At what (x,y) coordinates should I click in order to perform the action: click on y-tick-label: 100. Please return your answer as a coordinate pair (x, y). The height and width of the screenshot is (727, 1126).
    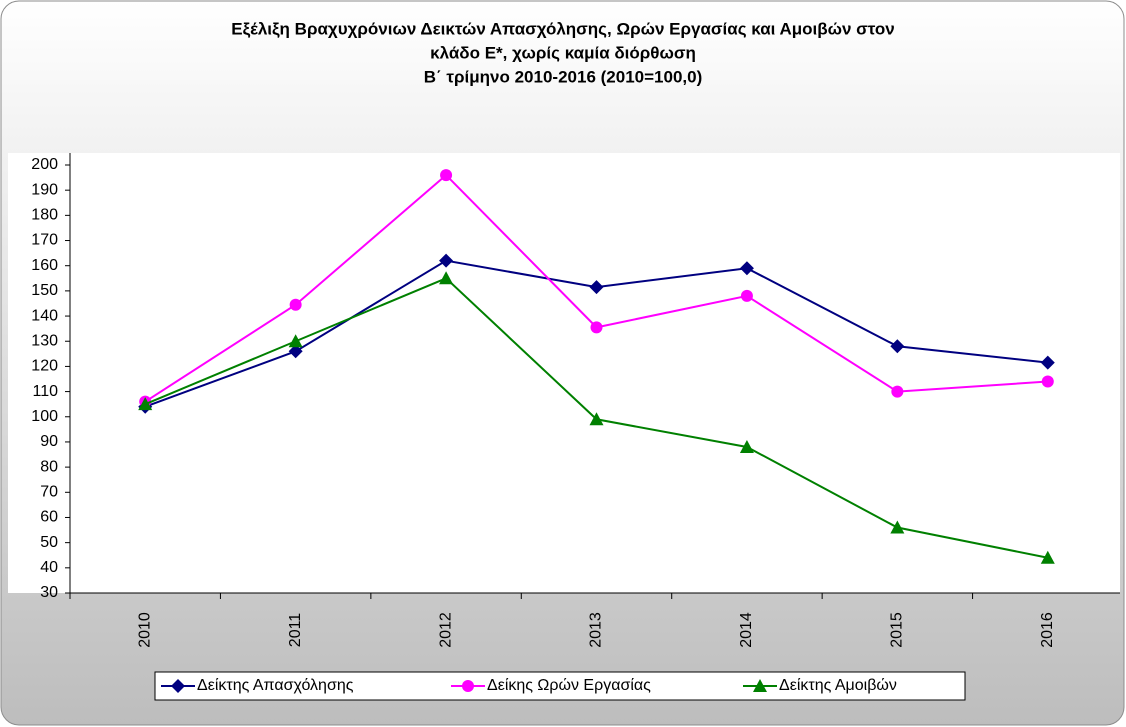
    Looking at the image, I should click on (44, 416).